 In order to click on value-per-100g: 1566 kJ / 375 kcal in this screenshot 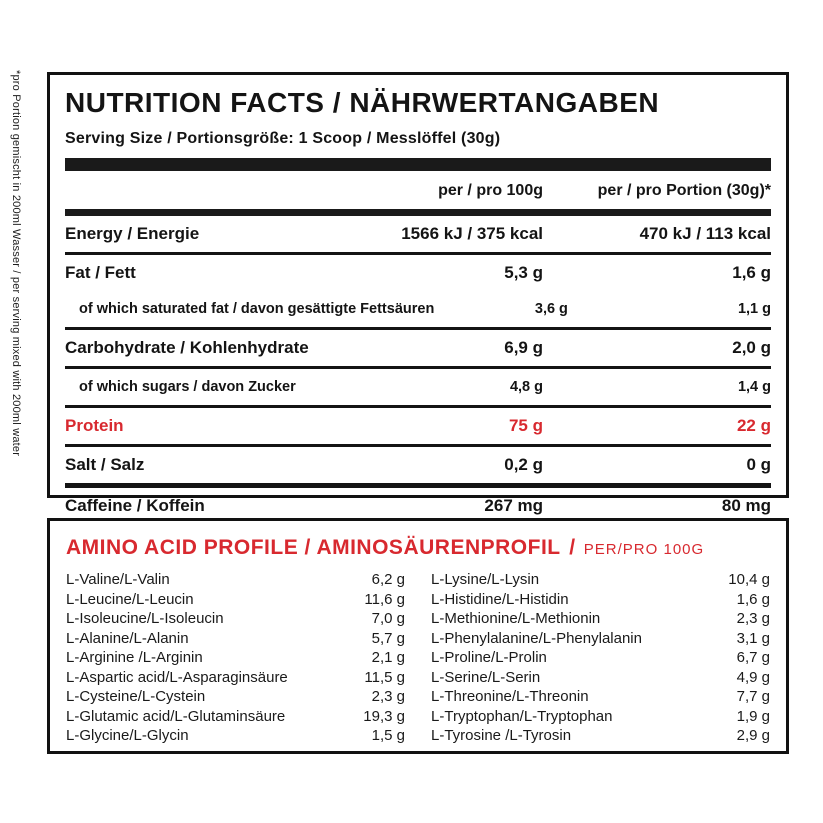, I will do `click(472, 233)`.